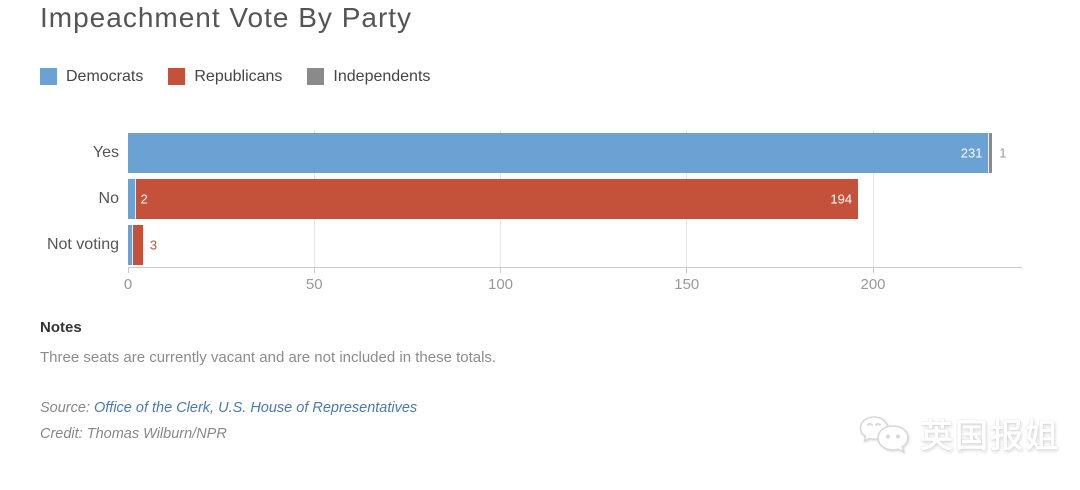  What do you see at coordinates (990, 153) in the screenshot?
I see `bar-segment-independents` at bounding box center [990, 153].